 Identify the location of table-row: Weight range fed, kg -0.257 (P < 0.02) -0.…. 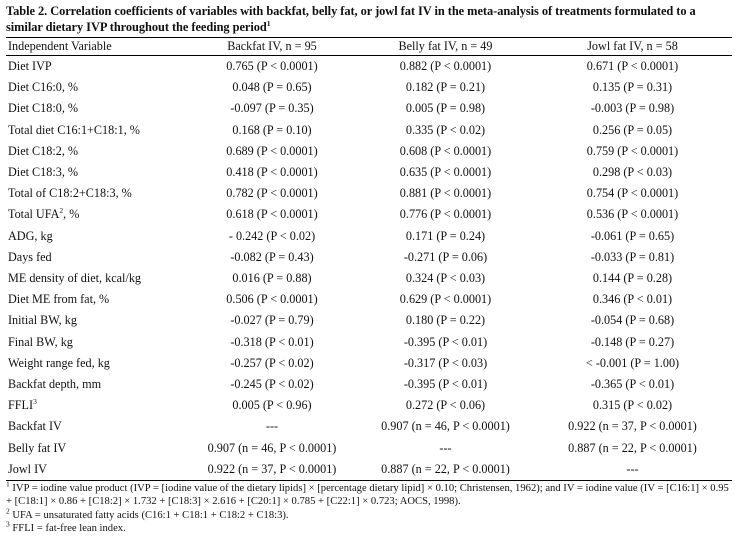
(369, 363).